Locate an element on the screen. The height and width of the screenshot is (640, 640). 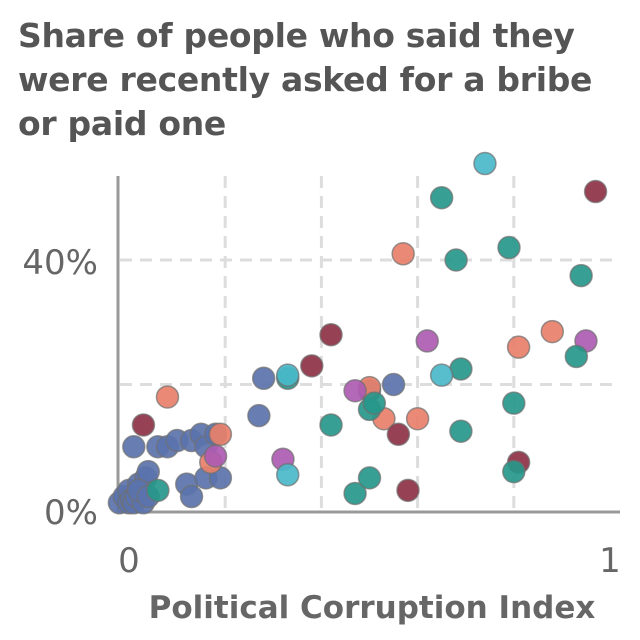
chart-title-line-1: Share of people who said they is located at coordinates (296, 35).